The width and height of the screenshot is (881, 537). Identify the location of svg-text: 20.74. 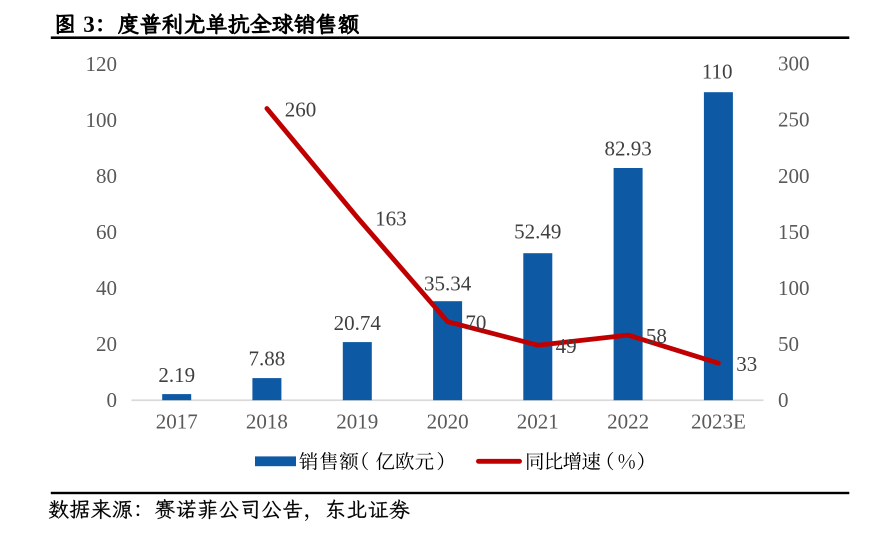
(358, 323).